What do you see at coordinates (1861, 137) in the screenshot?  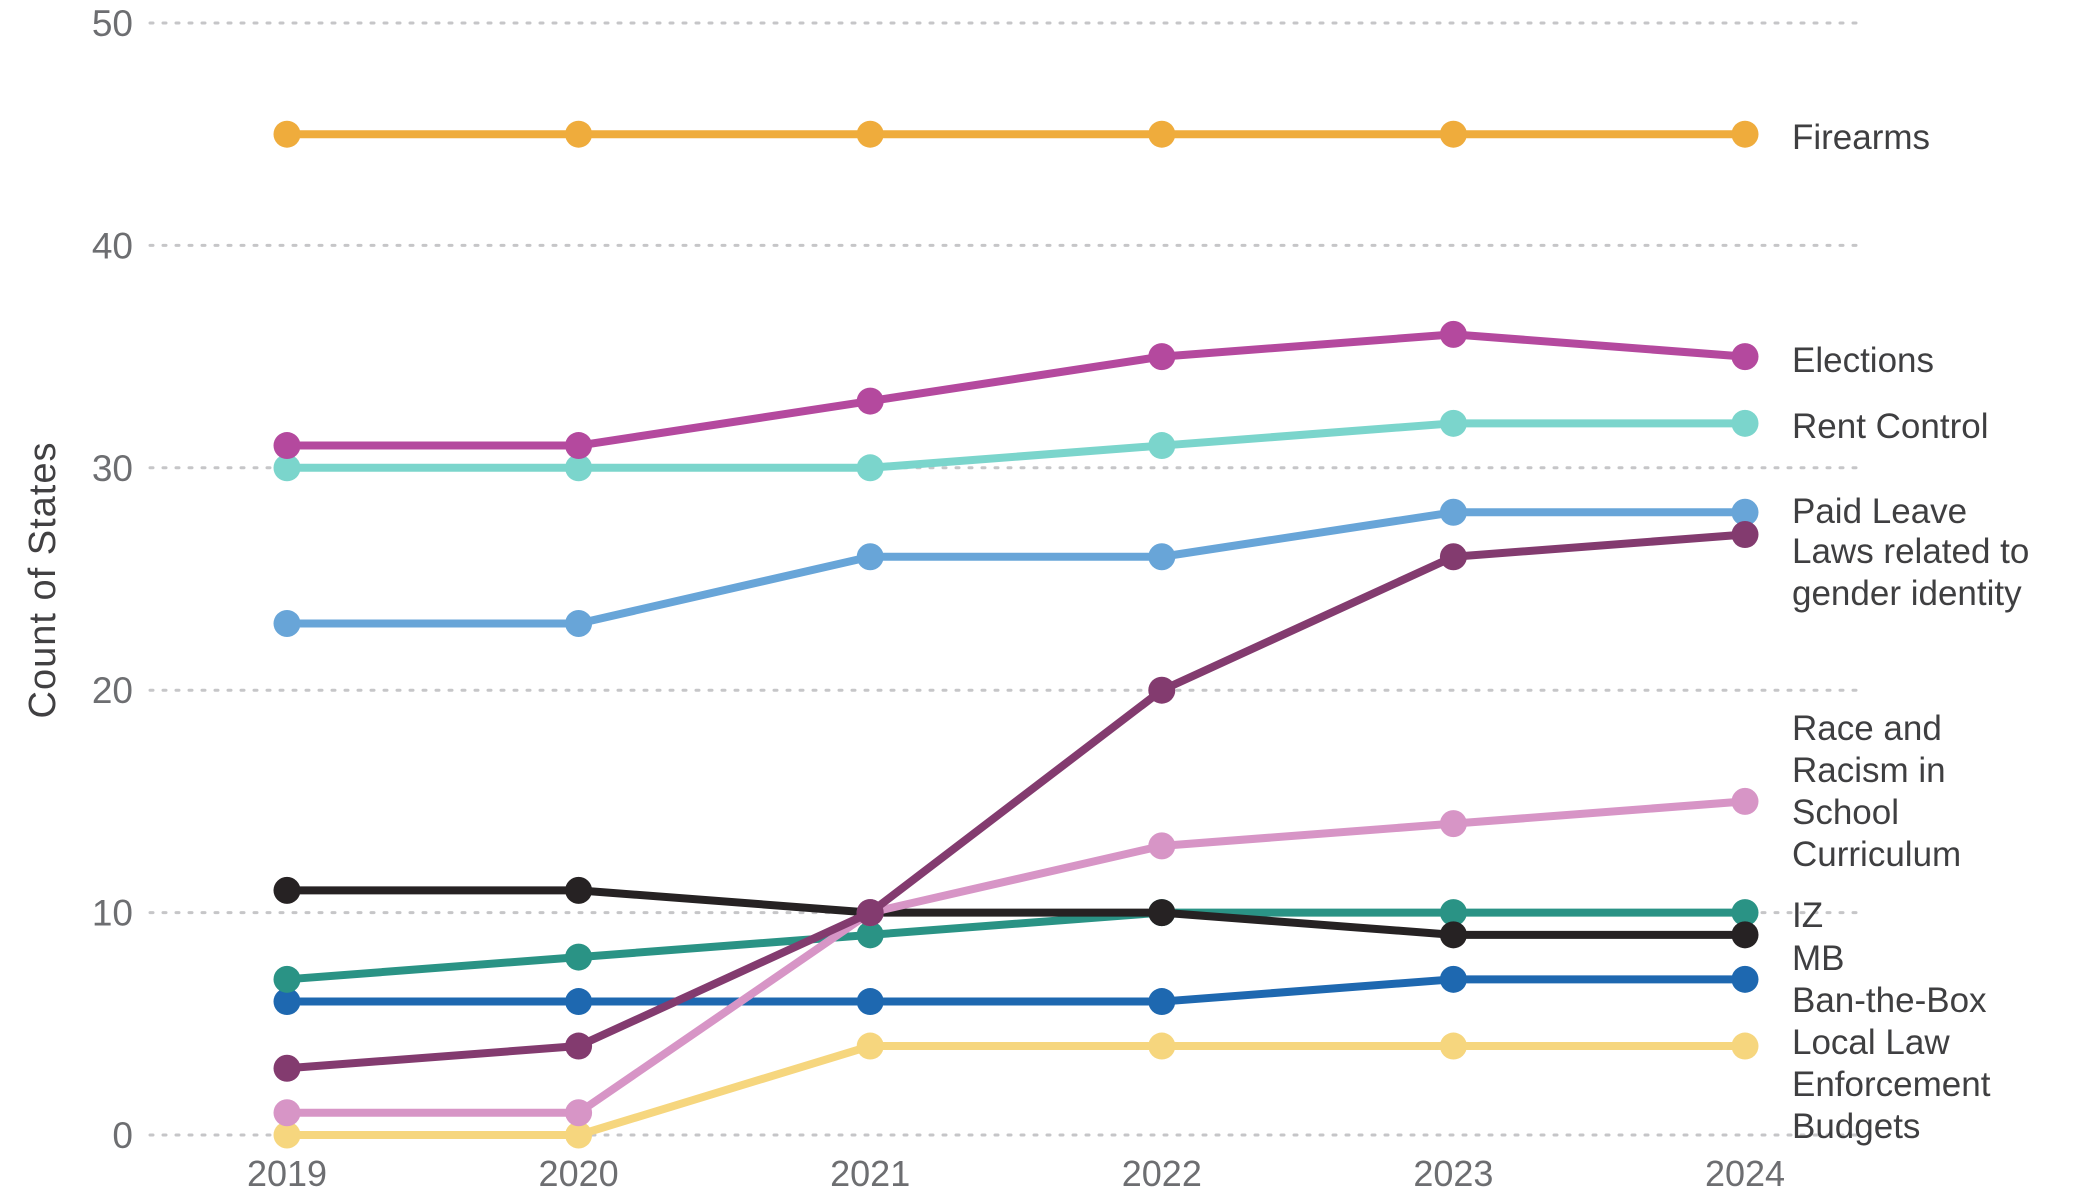 I see `series-label-firearms: Firearms` at bounding box center [1861, 137].